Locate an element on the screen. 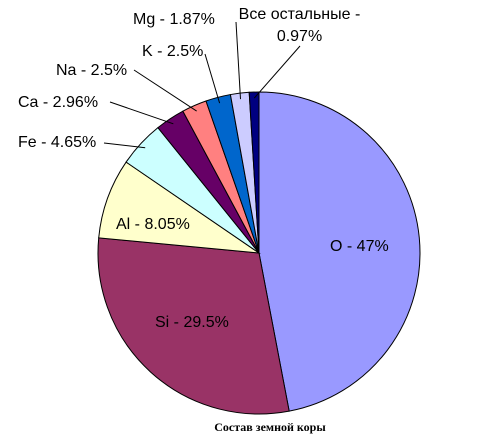 This screenshot has height=440, width=500. data-label: Ca - 2.96% is located at coordinates (58, 102).